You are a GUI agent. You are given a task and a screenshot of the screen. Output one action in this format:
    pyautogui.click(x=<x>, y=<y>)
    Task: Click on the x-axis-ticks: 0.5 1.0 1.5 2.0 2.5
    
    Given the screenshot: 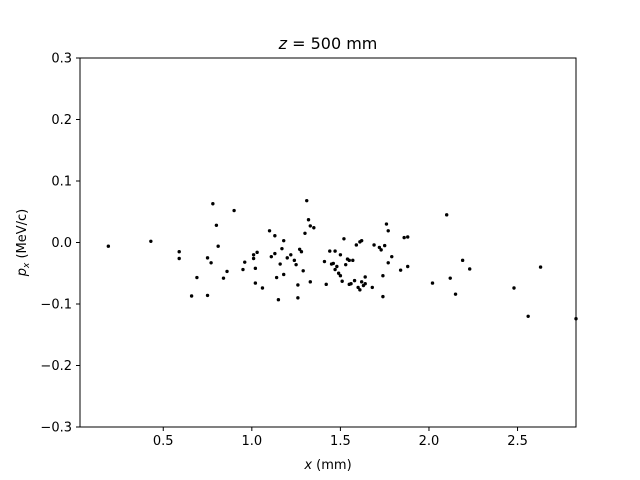 What is the action you would take?
    pyautogui.click(x=340, y=438)
    